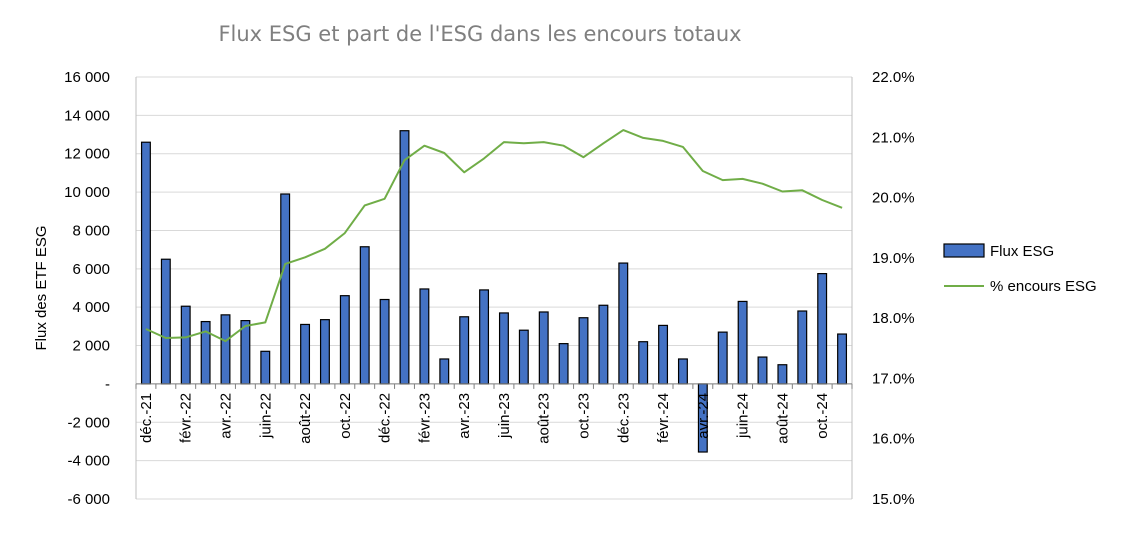  I want to click on x-tick-label: août-23, so click(544, 418).